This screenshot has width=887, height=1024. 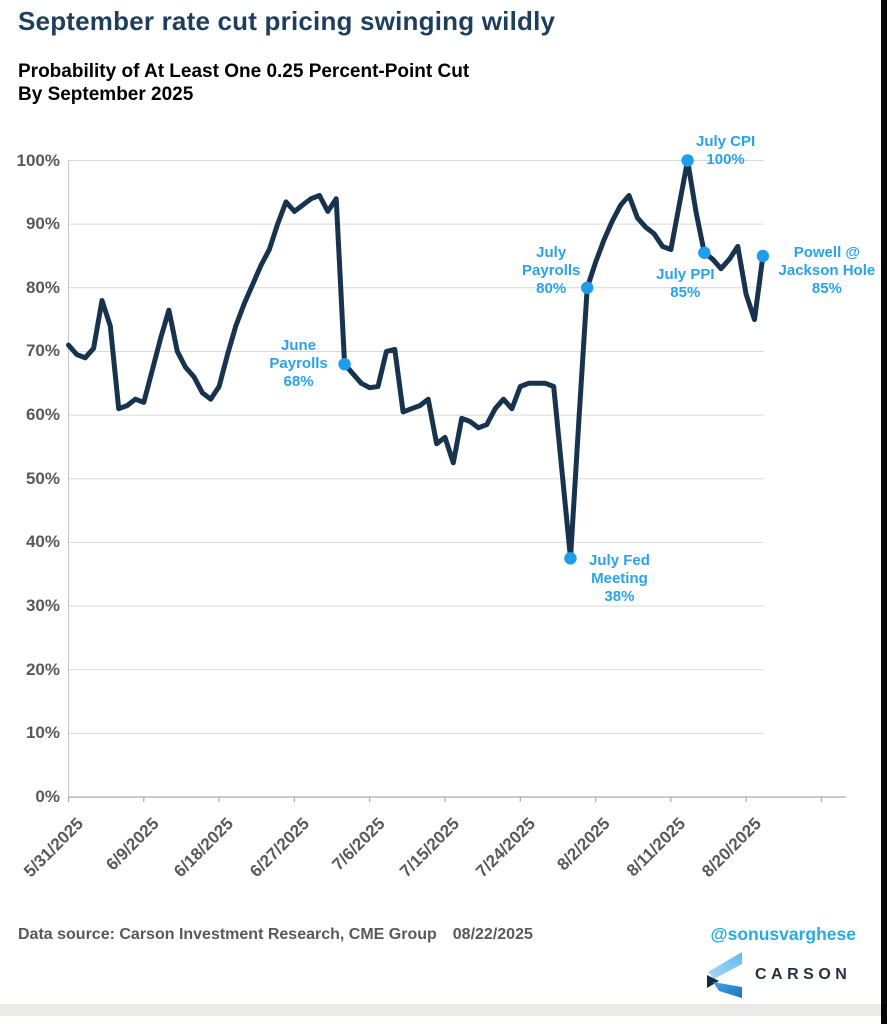 What do you see at coordinates (42, 224) in the screenshot?
I see `y-tick-label: 90%` at bounding box center [42, 224].